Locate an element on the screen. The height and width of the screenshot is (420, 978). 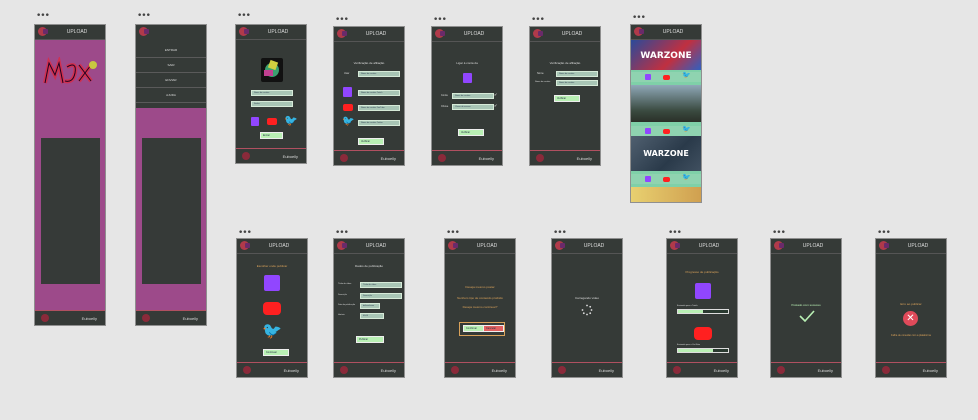
menu-item-enviar: ENVIAR is located at coordinates (171, 80).